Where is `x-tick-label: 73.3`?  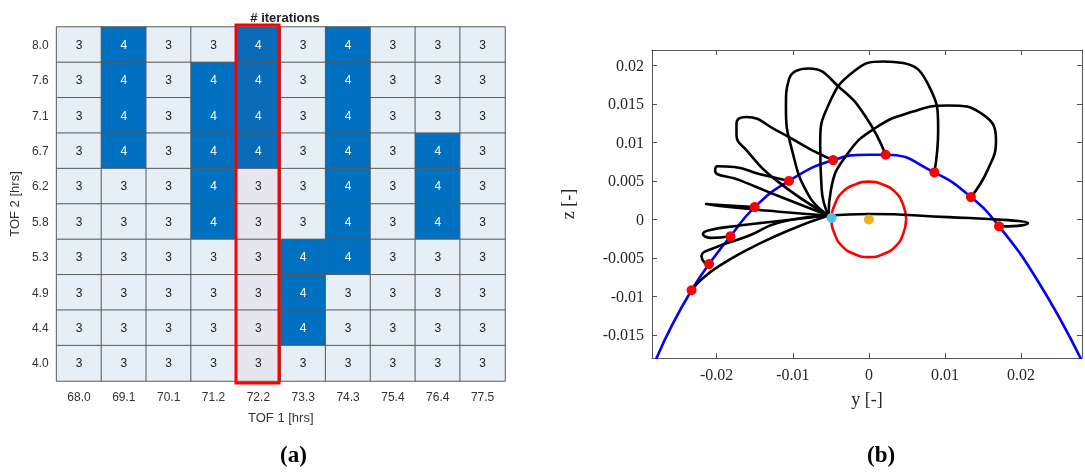
x-tick-label: 73.3 is located at coordinates (303, 397).